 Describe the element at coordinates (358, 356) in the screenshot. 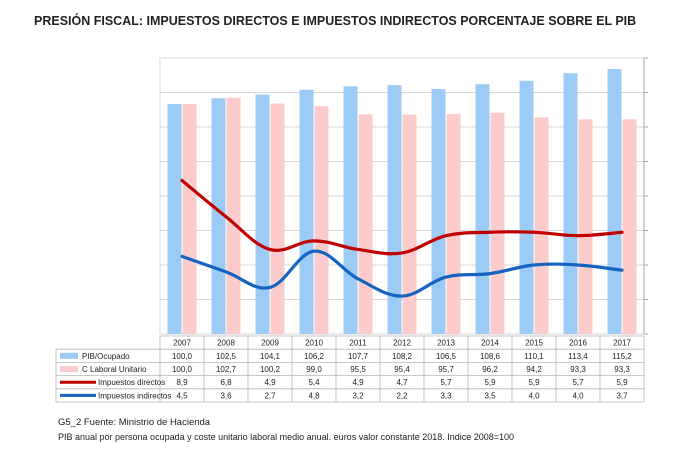

I see `data-label: 107,7` at that location.